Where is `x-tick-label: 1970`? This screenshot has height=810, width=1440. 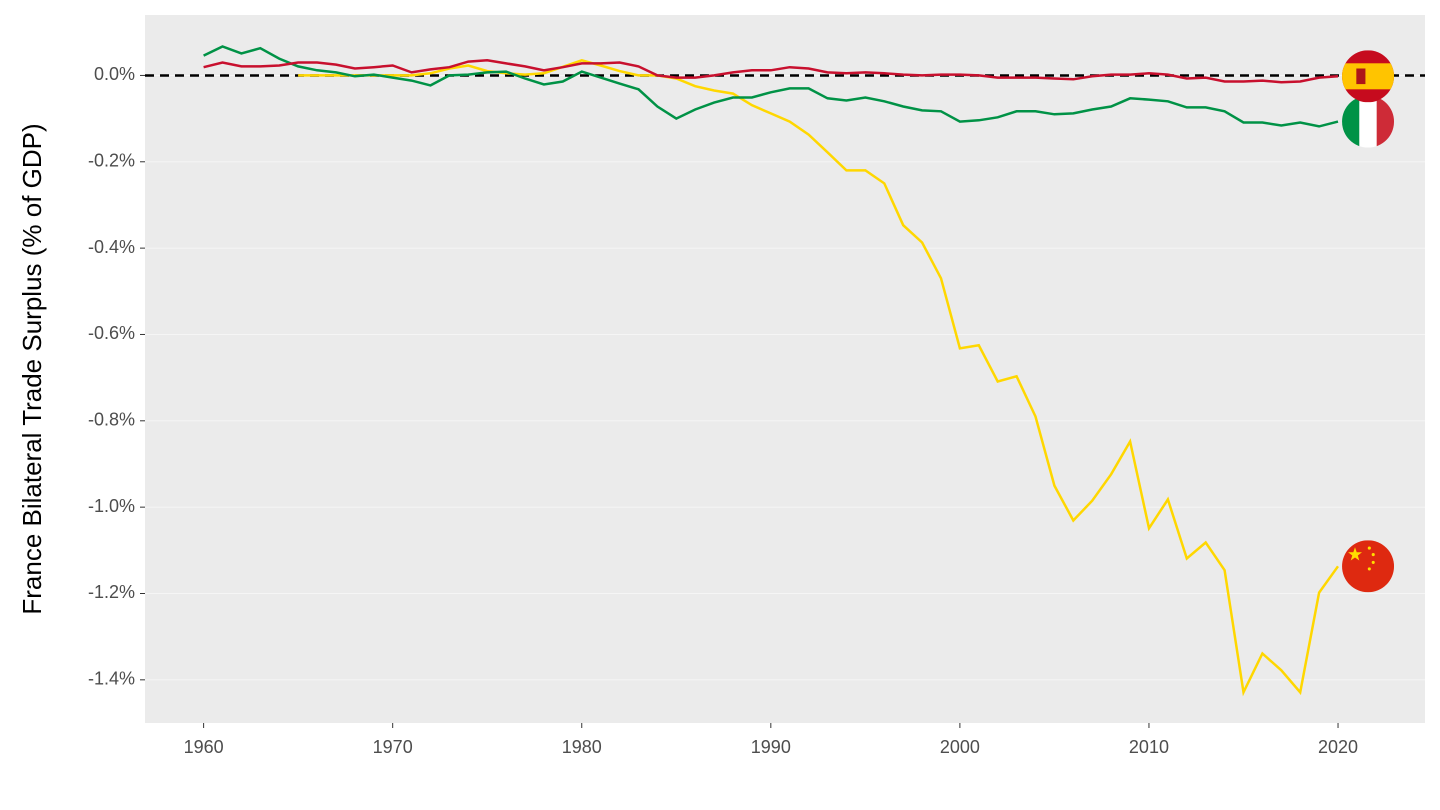
x-tick-label: 1970 is located at coordinates (393, 747).